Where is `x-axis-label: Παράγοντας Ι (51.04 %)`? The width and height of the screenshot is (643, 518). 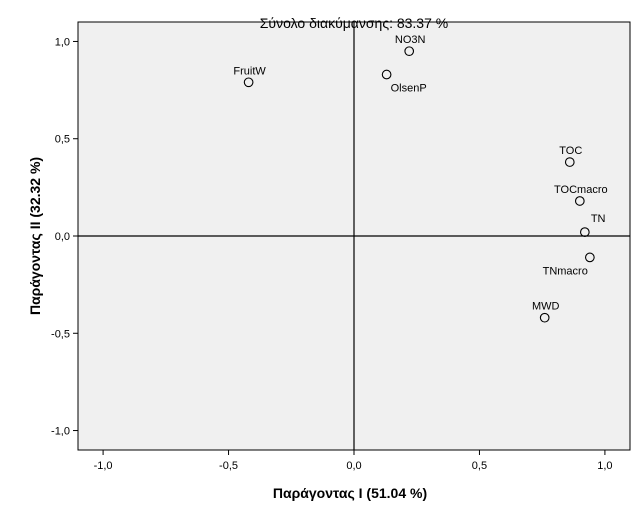 x-axis-label: Παράγοντας Ι (51.04 %) is located at coordinates (350, 493).